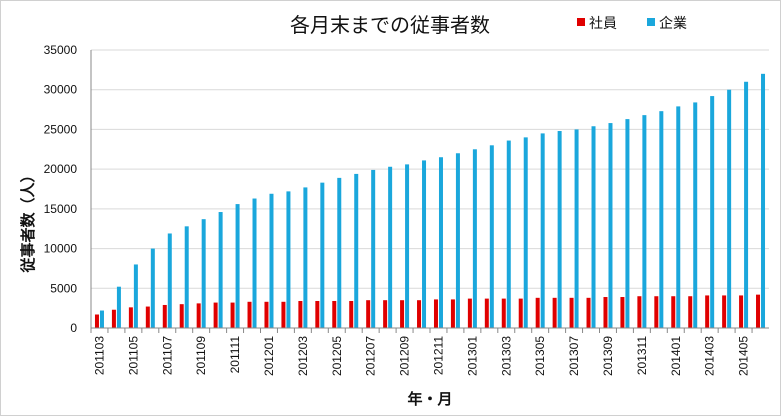 This screenshot has height=416, width=781. What do you see at coordinates (574, 356) in the screenshot?
I see `x-tick-label: 201307` at bounding box center [574, 356].